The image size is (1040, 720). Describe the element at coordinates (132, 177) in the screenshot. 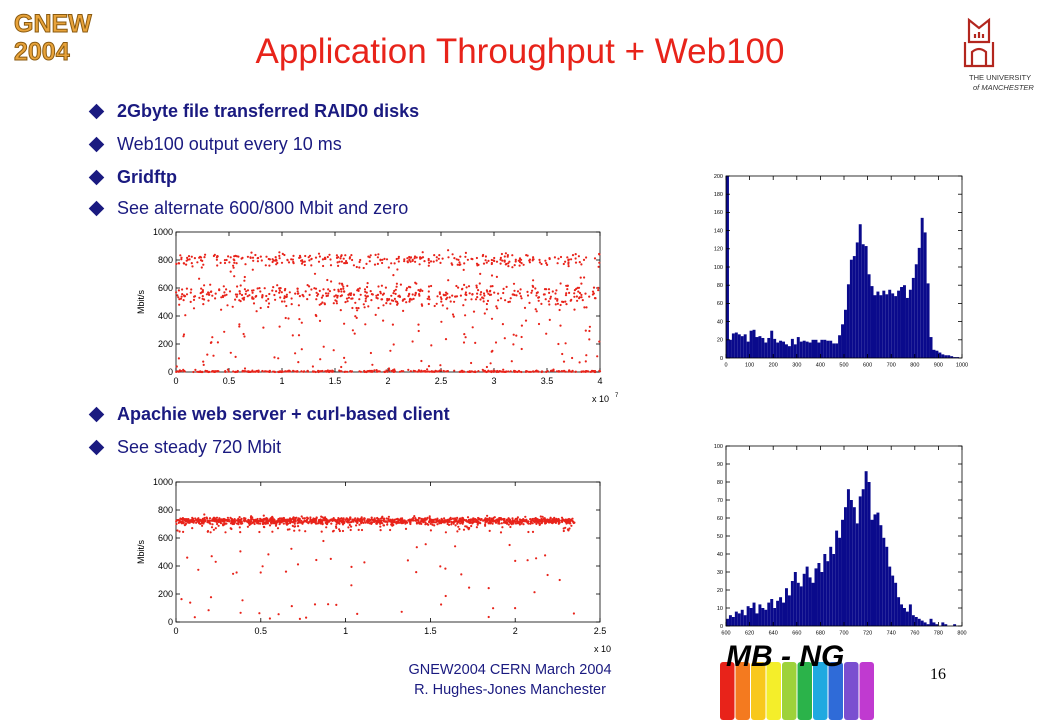

I see `bullet-item: Gridftp` at that location.